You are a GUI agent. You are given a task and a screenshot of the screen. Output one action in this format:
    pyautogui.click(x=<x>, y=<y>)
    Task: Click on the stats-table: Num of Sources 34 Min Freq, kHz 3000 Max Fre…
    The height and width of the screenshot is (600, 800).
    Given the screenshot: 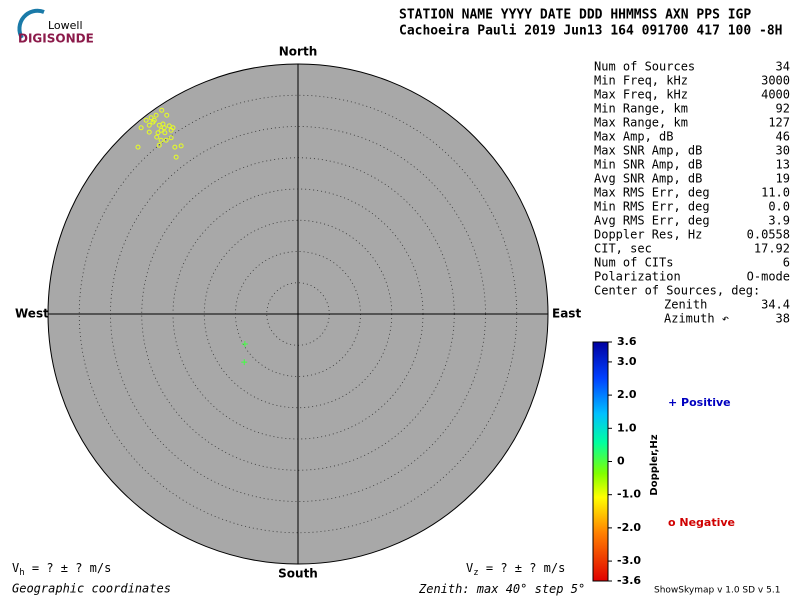 What is the action you would take?
    pyautogui.click(x=692, y=172)
    